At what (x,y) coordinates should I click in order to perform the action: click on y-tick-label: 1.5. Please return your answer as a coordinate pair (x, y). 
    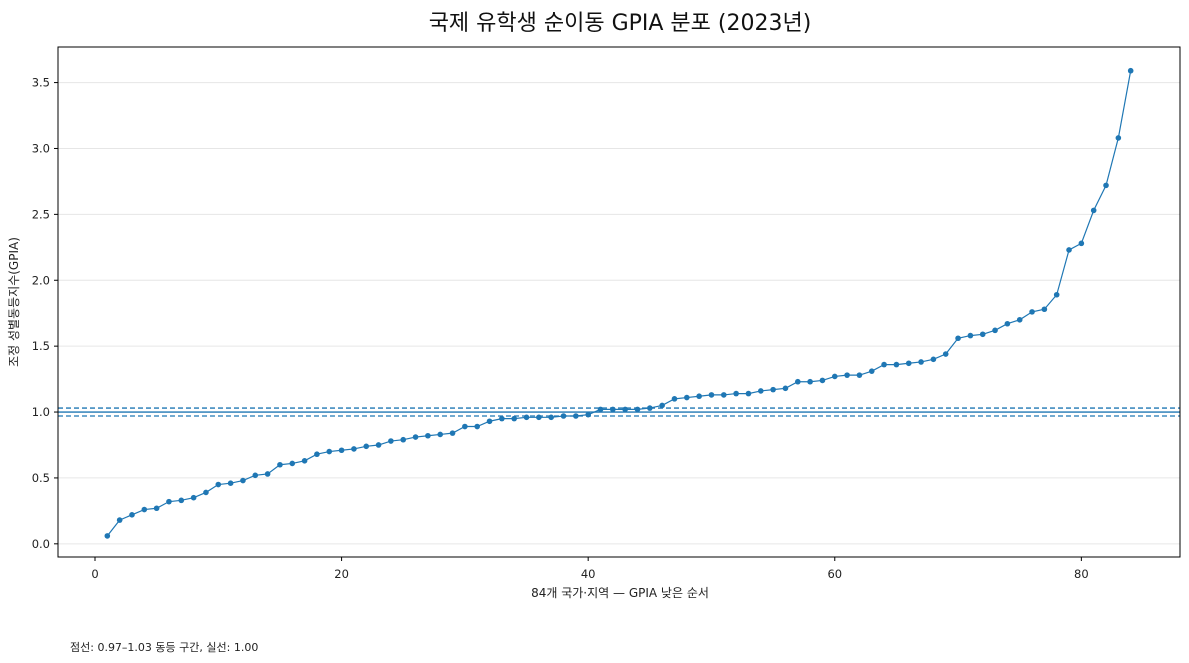
    Looking at the image, I should click on (41, 346).